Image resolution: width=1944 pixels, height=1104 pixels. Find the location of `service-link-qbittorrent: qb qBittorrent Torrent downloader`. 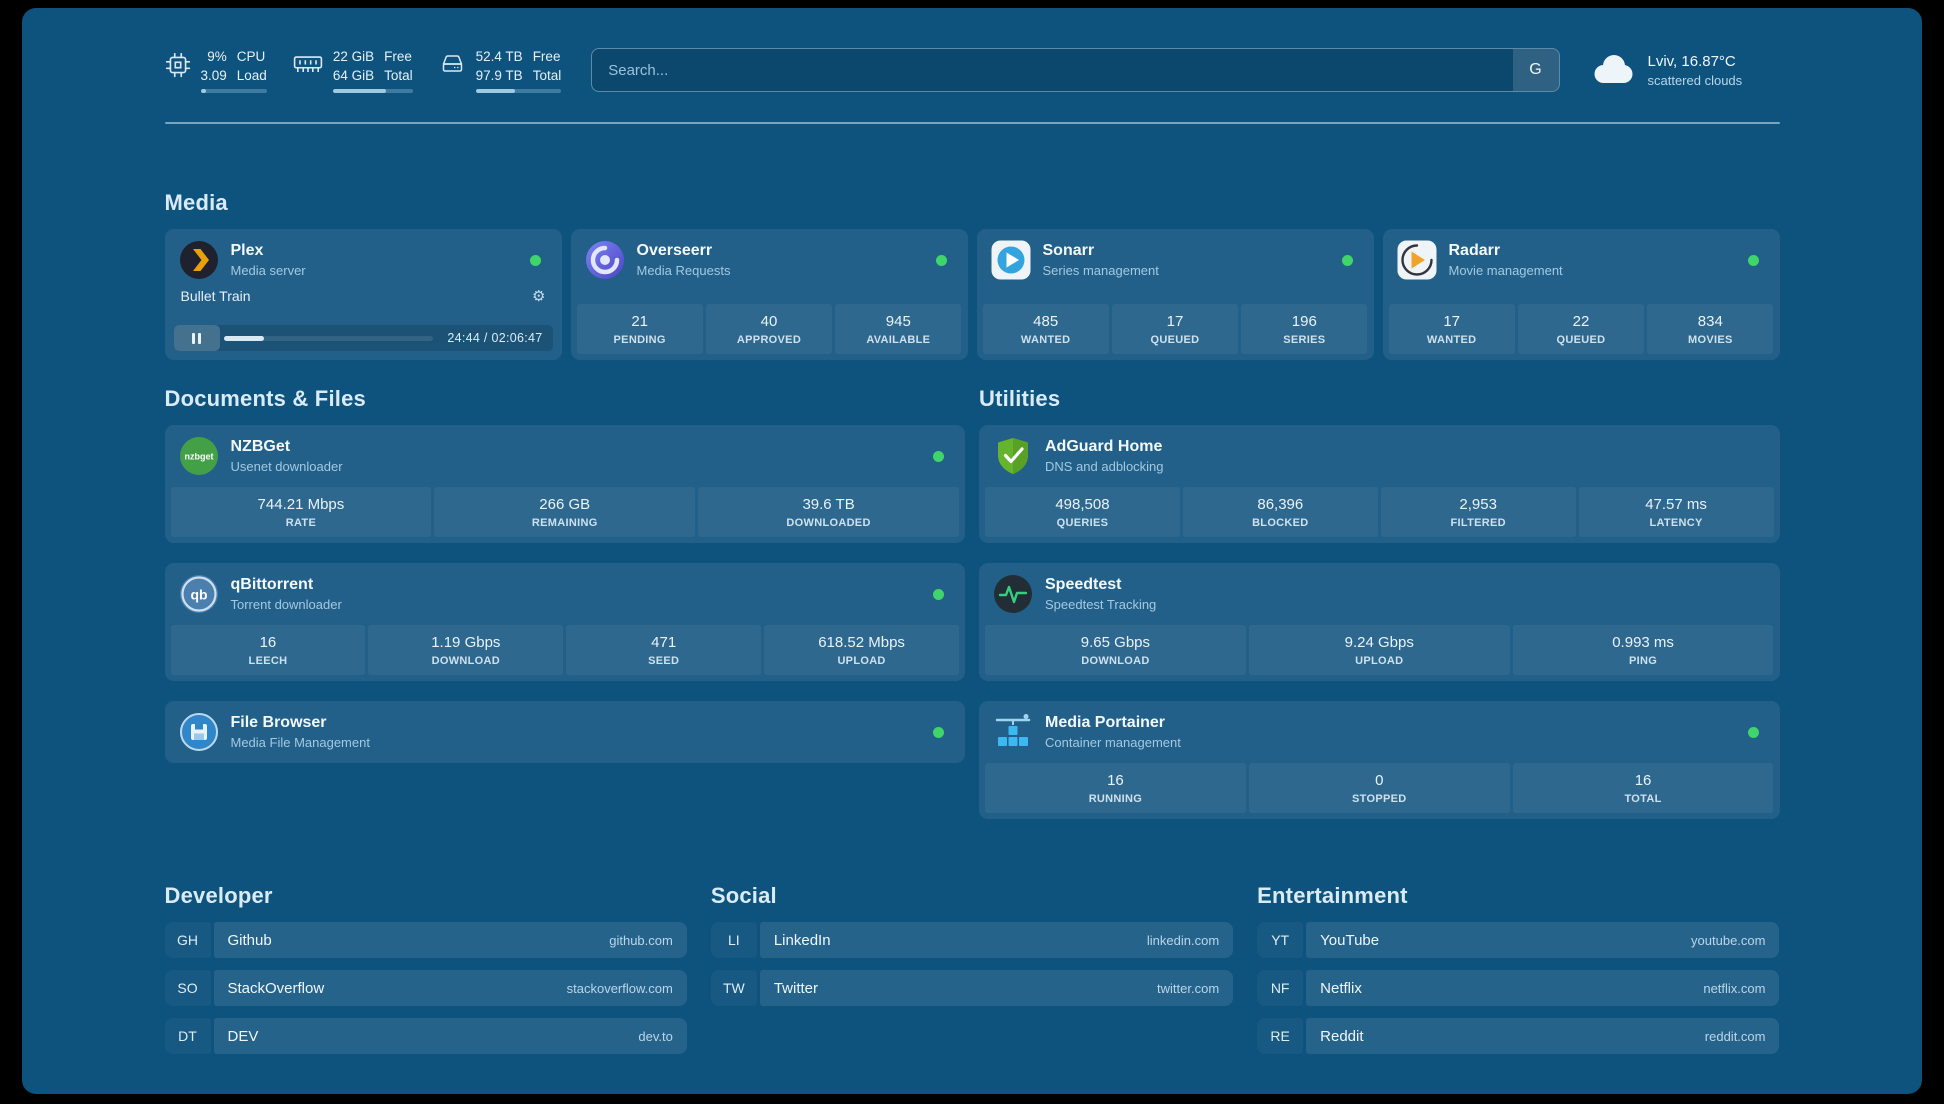

service-link-qbittorrent: qb qBittorrent Torrent downloader is located at coordinates (565, 594).